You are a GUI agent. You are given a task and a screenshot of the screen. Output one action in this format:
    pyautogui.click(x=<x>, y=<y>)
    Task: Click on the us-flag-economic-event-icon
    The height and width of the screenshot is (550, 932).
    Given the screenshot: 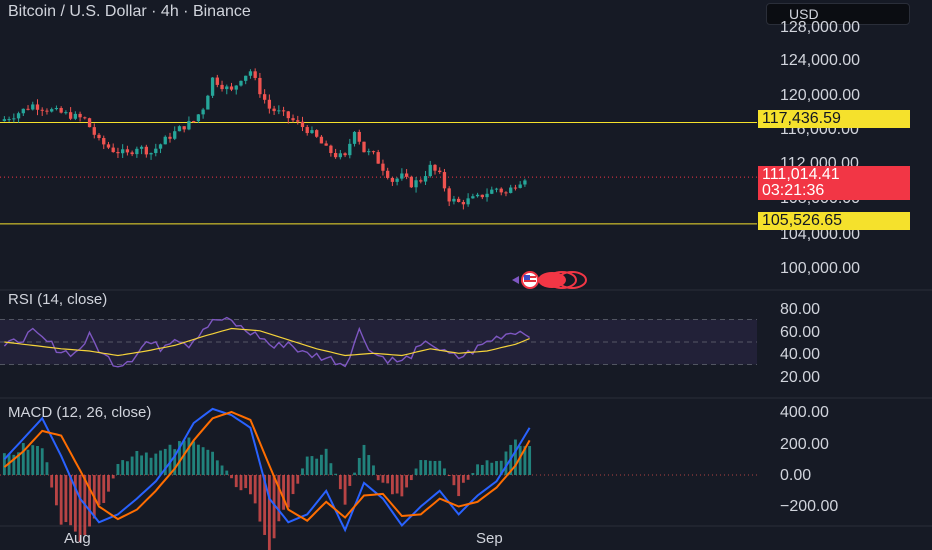 What is the action you would take?
    pyautogui.click(x=551, y=282)
    